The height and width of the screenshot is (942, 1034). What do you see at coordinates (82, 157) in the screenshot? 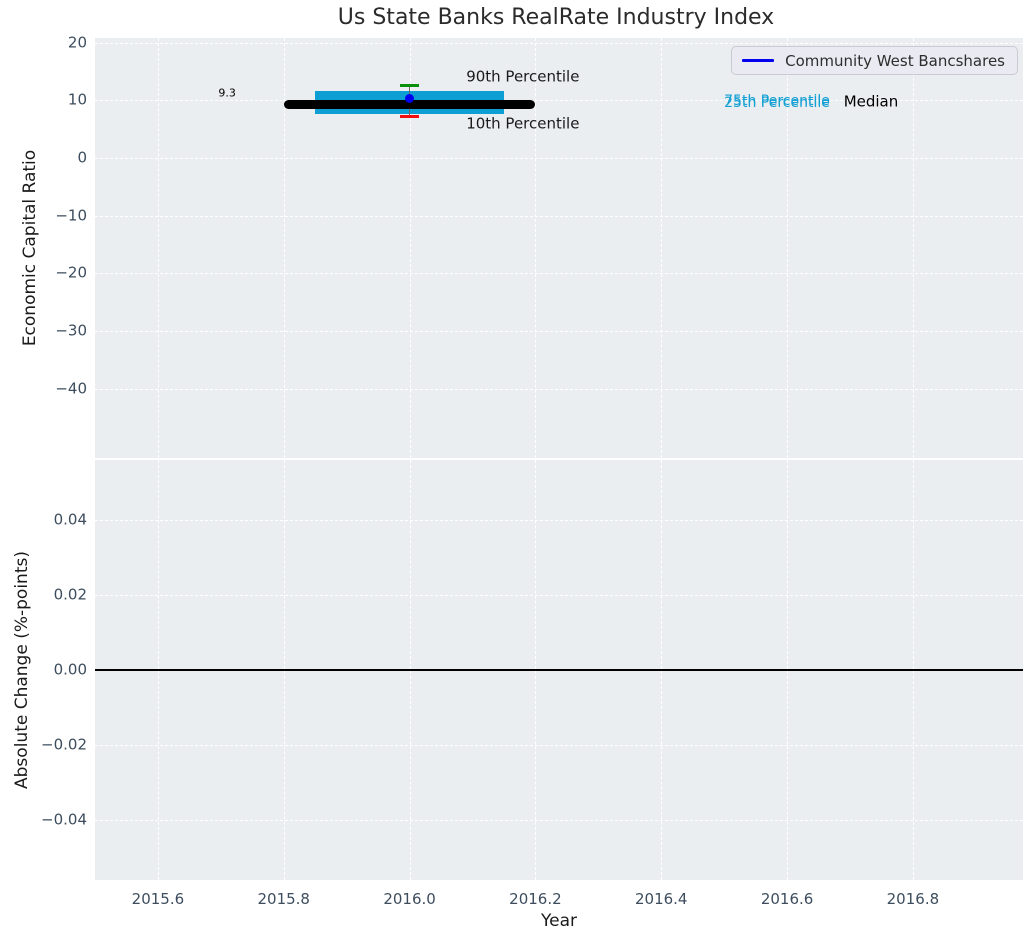
I see `y-tick-label: 0` at bounding box center [82, 157].